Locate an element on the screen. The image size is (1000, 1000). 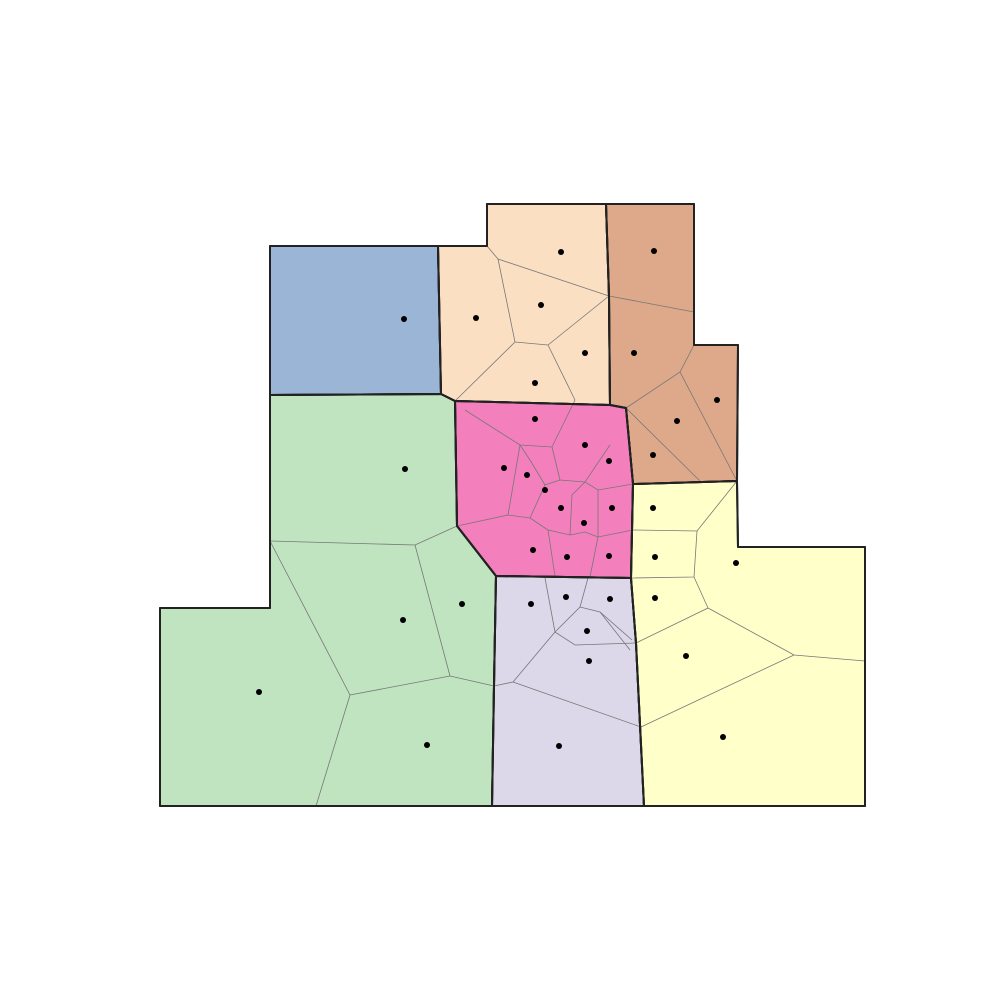
region-green is located at coordinates (328, 600).